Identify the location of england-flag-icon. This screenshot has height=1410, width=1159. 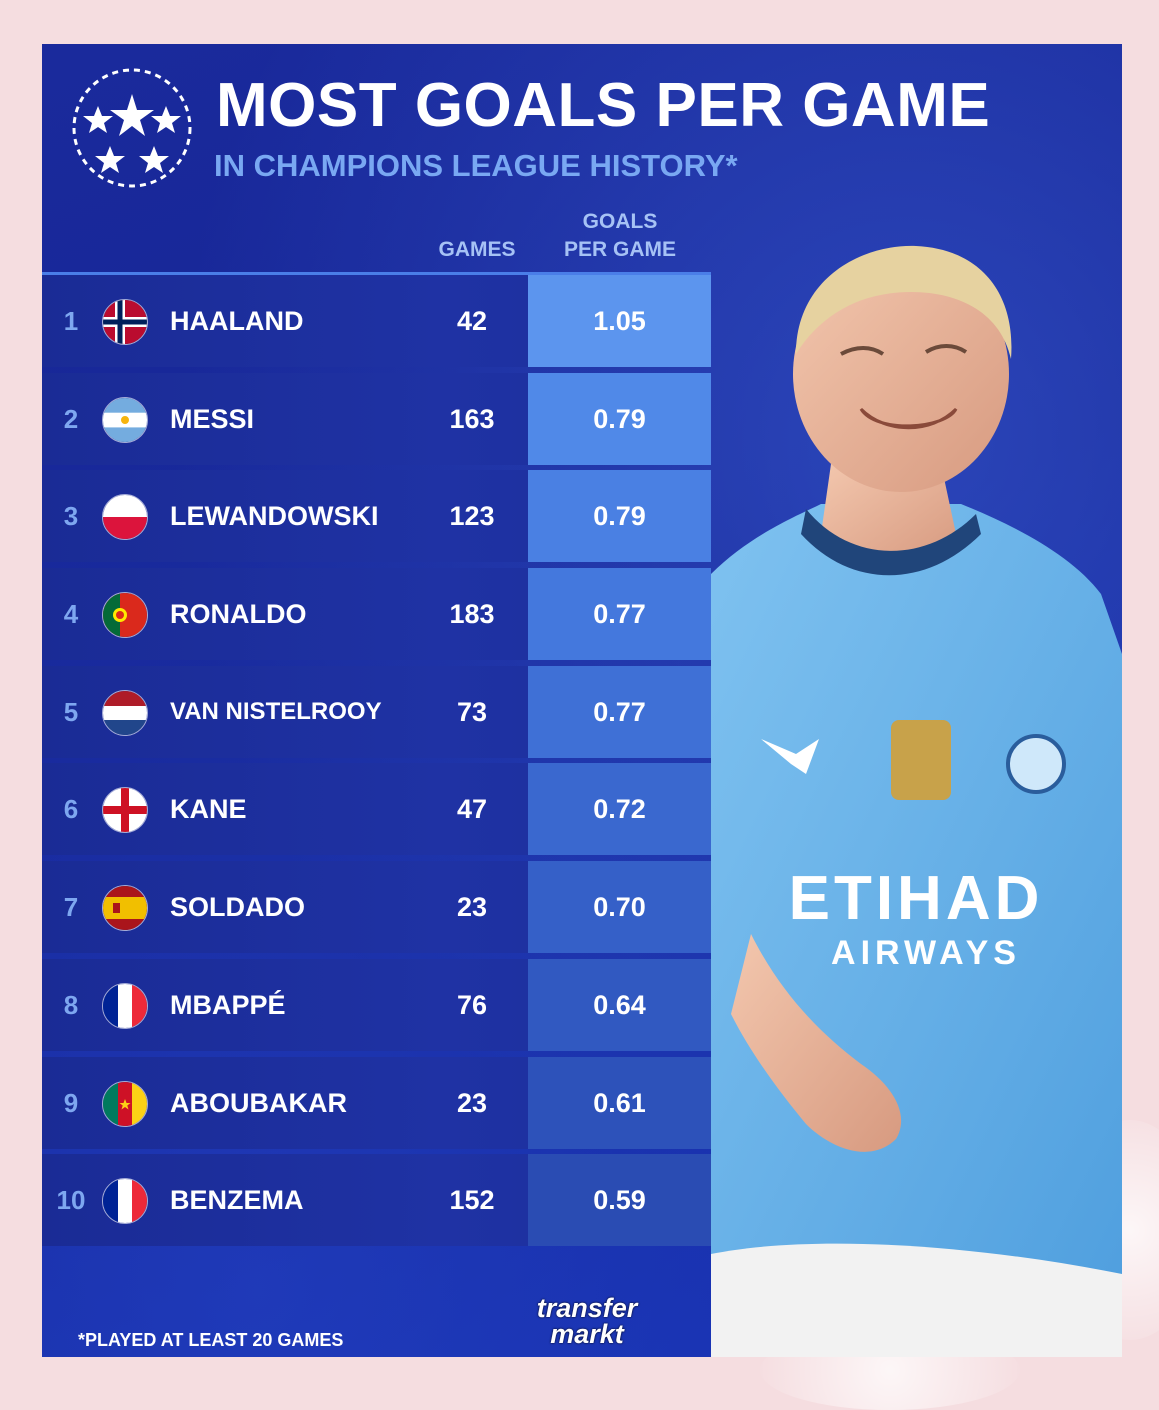
(125, 810).